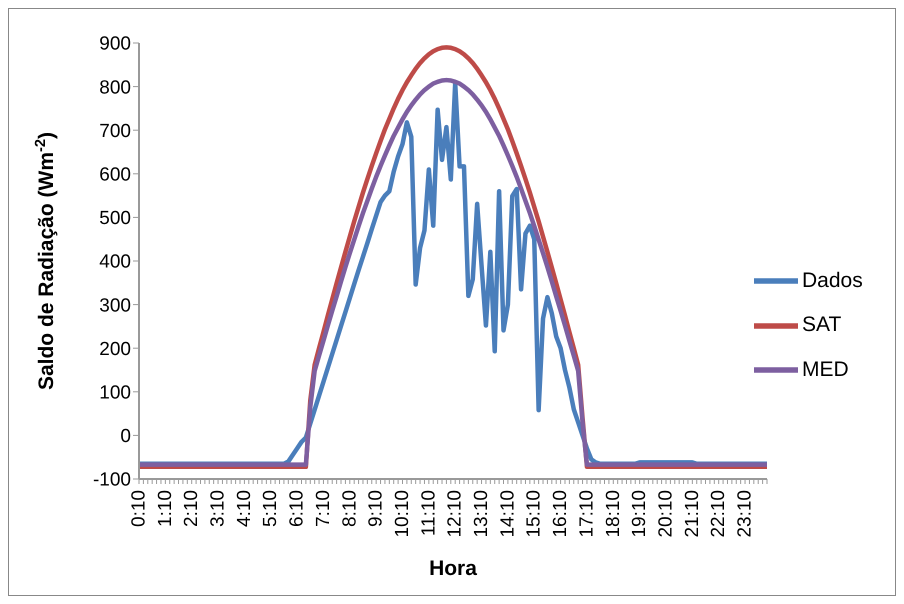 This screenshot has height=604, width=904. Describe the element at coordinates (115, 44) in the screenshot. I see `y-tick-label: 900` at that location.